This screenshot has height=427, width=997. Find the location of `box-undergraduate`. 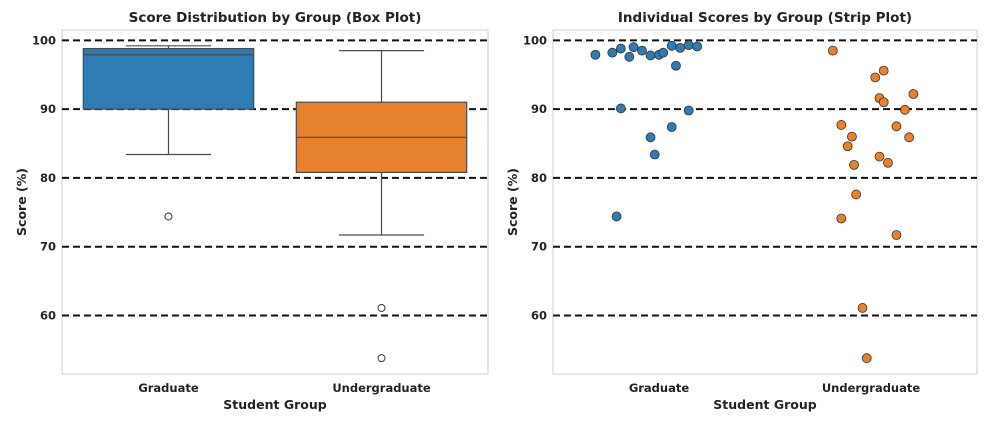

box-undergraduate is located at coordinates (381, 206).